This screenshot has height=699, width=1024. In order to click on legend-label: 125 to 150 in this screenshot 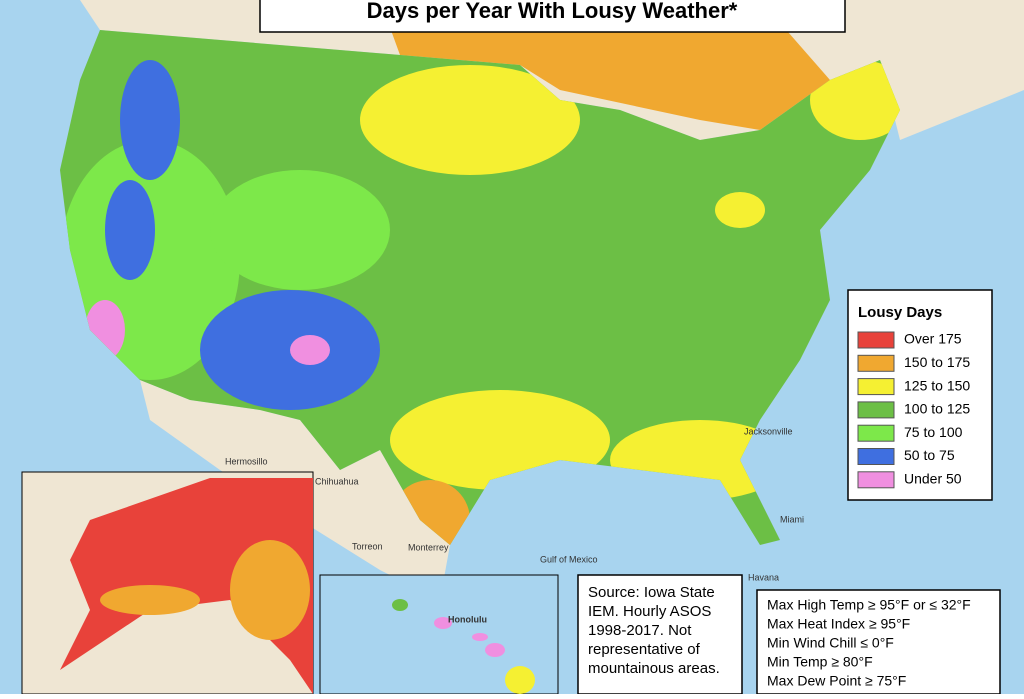, I will do `click(937, 385)`.